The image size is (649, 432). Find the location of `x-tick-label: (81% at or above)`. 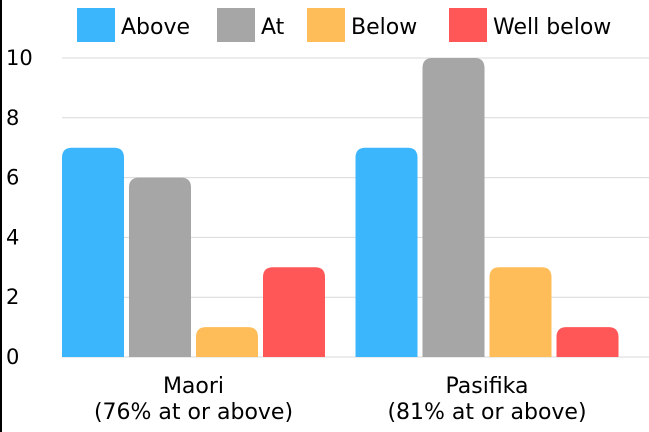

x-tick-label: (81% at or above) is located at coordinates (486, 412).